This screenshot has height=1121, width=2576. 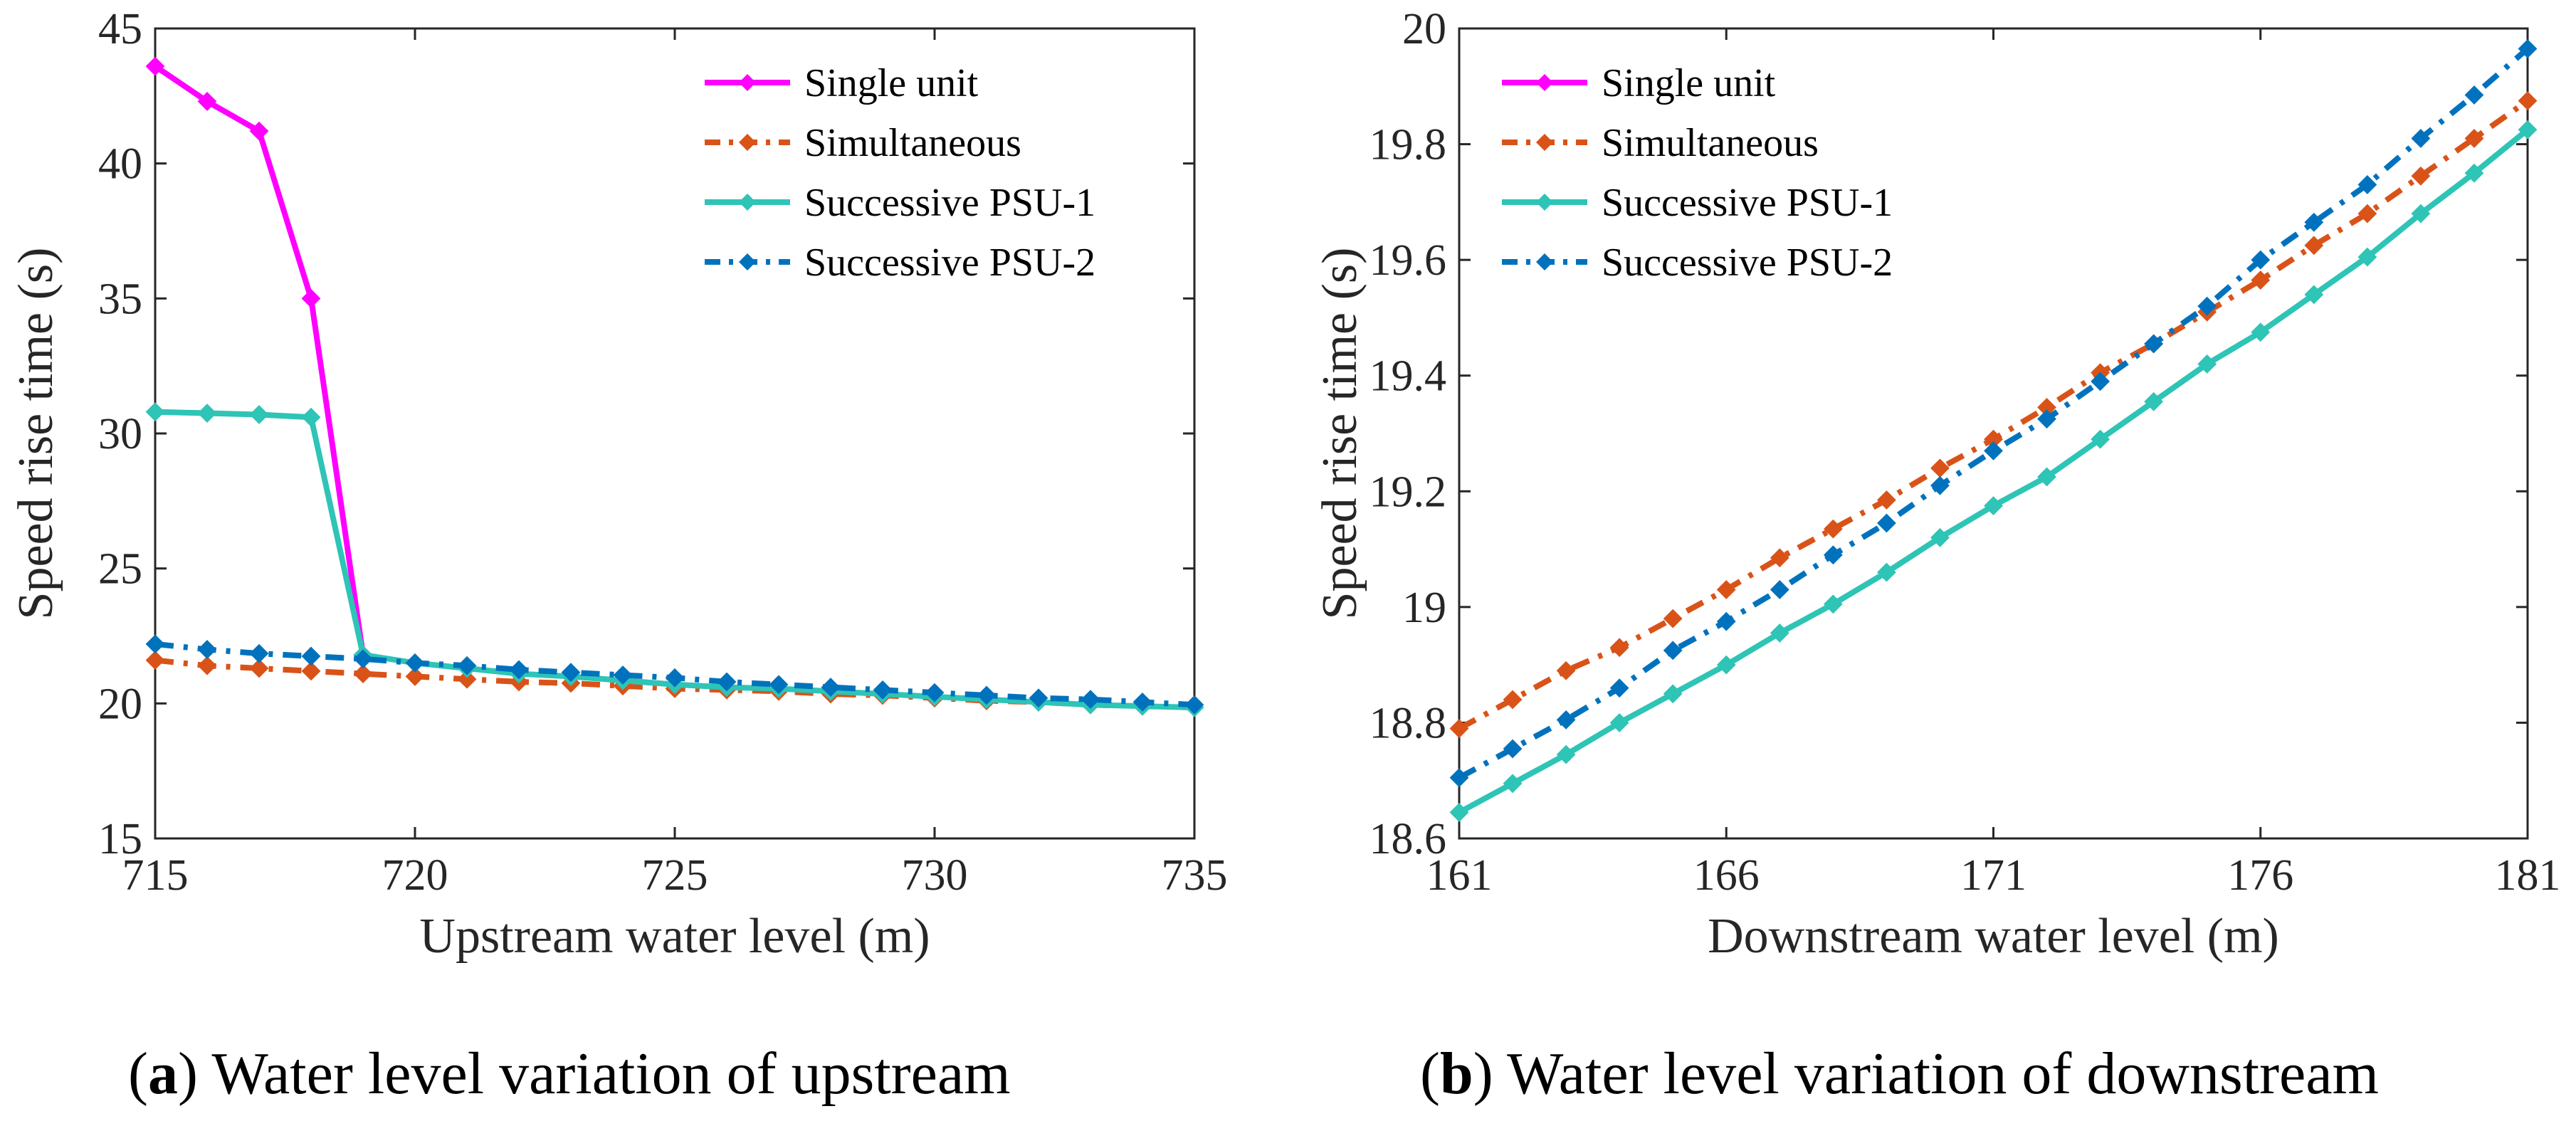 I want to click on series-line-single, so click(x=259, y=359).